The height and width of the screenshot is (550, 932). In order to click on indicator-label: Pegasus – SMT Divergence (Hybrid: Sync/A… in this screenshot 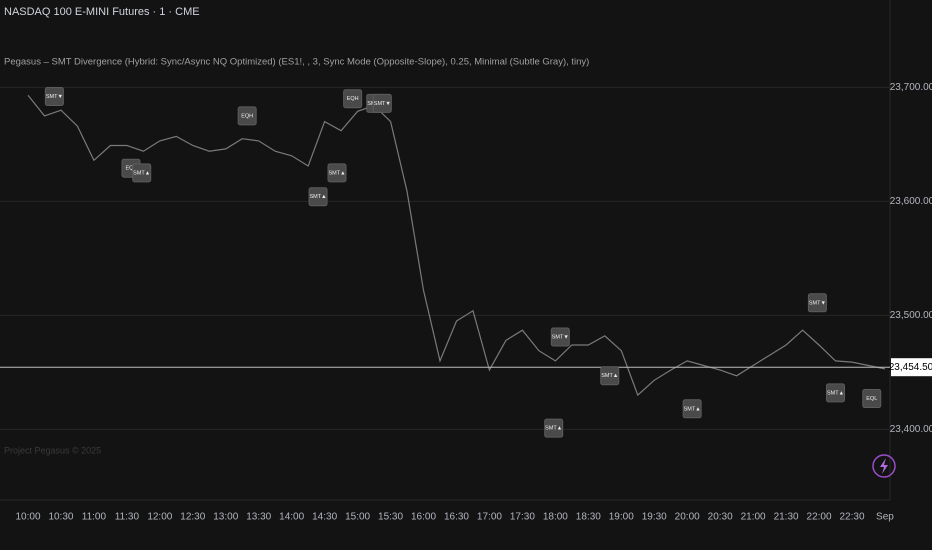, I will do `click(296, 62)`.